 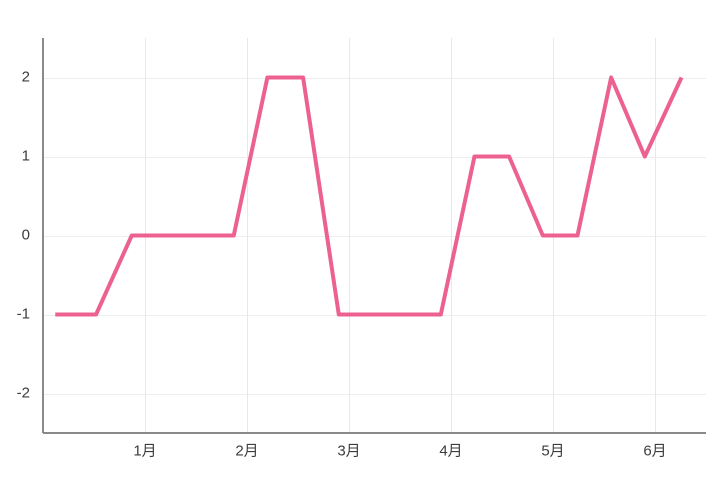 What do you see at coordinates (144, 450) in the screenshot?
I see `x-axis-tick-label: 1月` at bounding box center [144, 450].